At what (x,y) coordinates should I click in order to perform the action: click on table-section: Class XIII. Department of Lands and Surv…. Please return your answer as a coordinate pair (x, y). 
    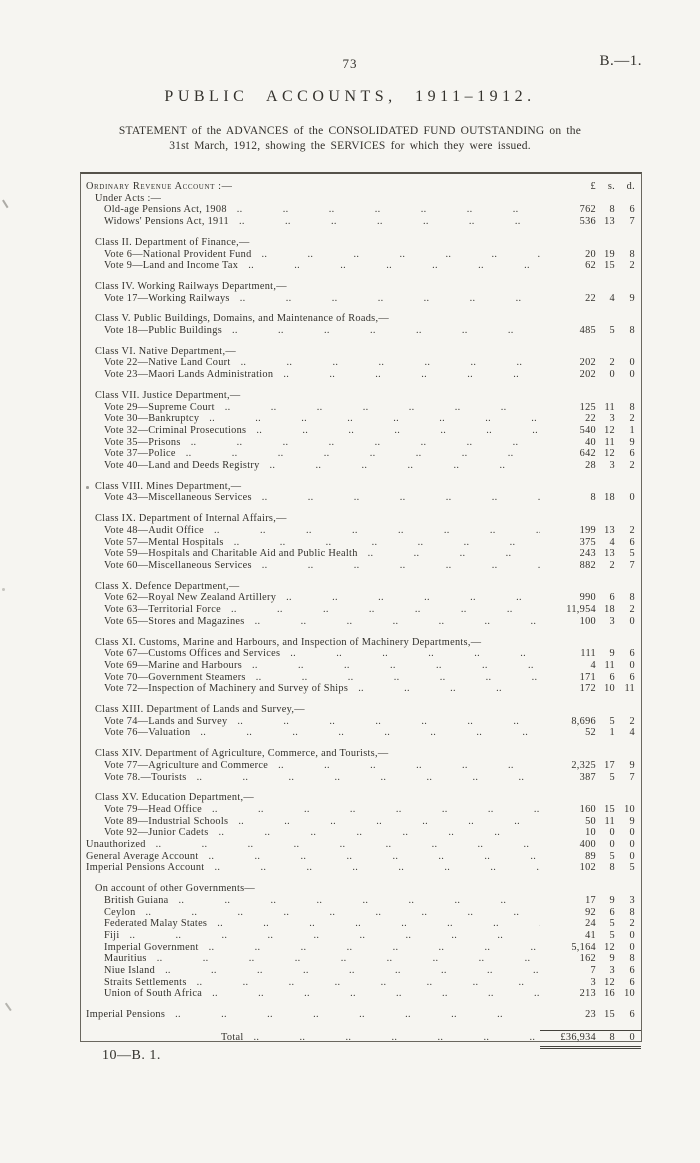
    Looking at the image, I should click on (361, 721).